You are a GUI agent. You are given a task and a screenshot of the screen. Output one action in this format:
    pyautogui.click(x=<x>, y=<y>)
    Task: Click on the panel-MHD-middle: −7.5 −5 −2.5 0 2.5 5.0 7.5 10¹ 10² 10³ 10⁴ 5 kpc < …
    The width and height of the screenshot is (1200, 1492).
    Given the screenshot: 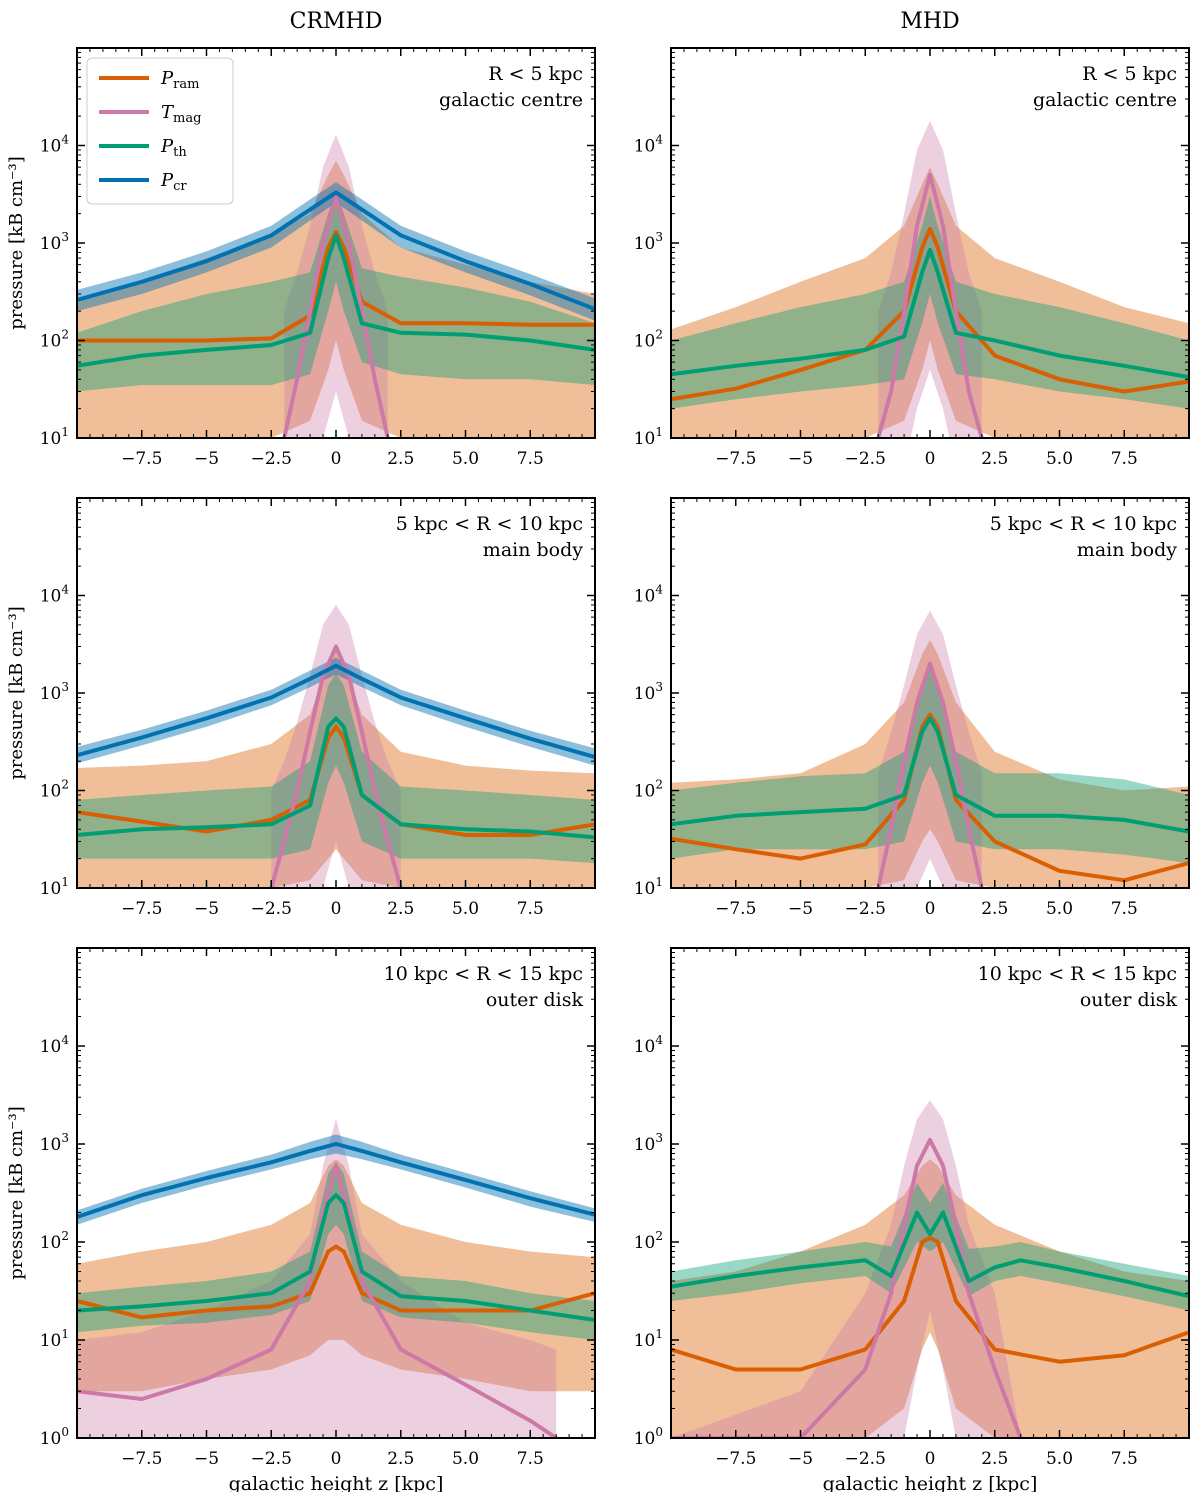 What is the action you would take?
    pyautogui.click(x=912, y=708)
    